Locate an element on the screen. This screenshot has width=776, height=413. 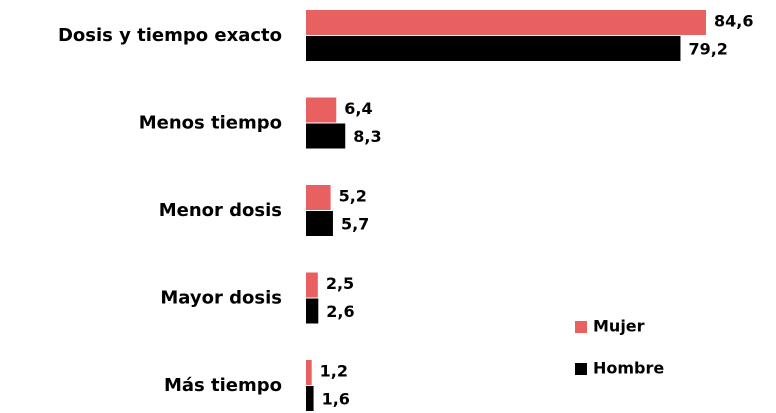
value-label: 79,2 is located at coordinates (707, 49).